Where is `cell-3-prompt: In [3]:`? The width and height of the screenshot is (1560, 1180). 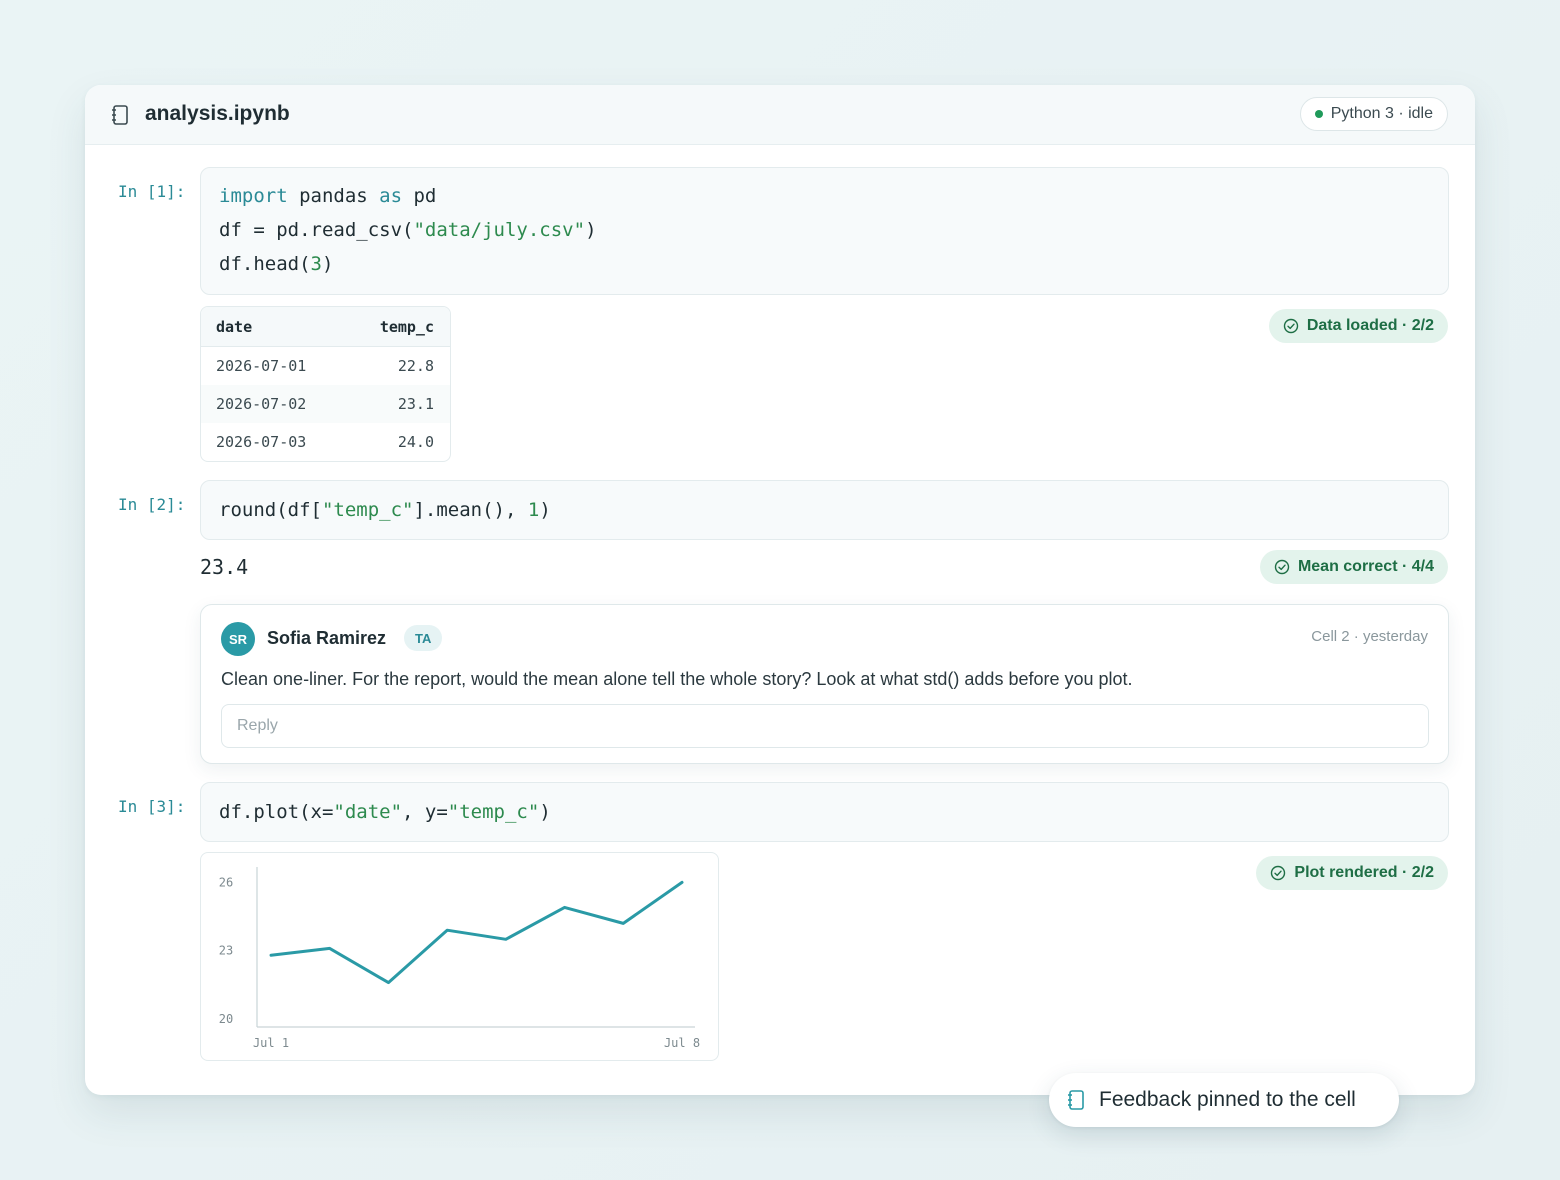 cell-3-prompt: In [3]: is located at coordinates (152, 806).